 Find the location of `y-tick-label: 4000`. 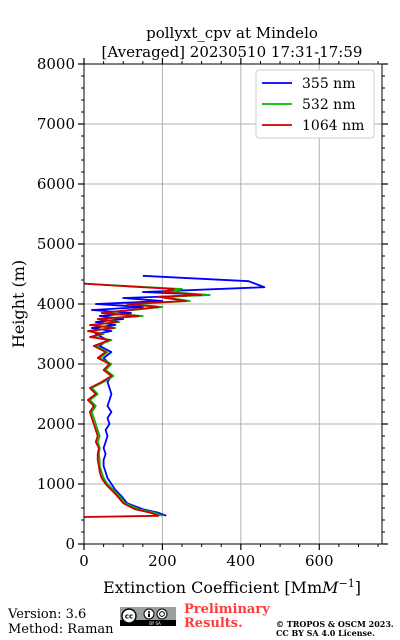

y-tick-label: 4000 is located at coordinates (56, 304).